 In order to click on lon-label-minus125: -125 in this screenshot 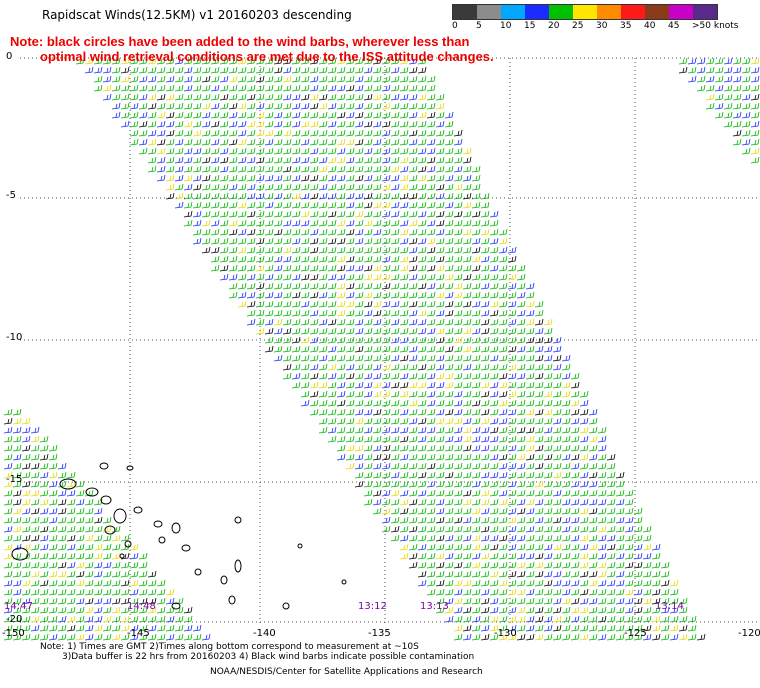, I will do `click(635, 633)`.